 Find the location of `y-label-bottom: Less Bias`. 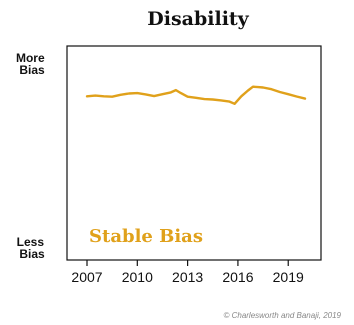

y-label-bottom: Less Bias is located at coordinates (32, 248).